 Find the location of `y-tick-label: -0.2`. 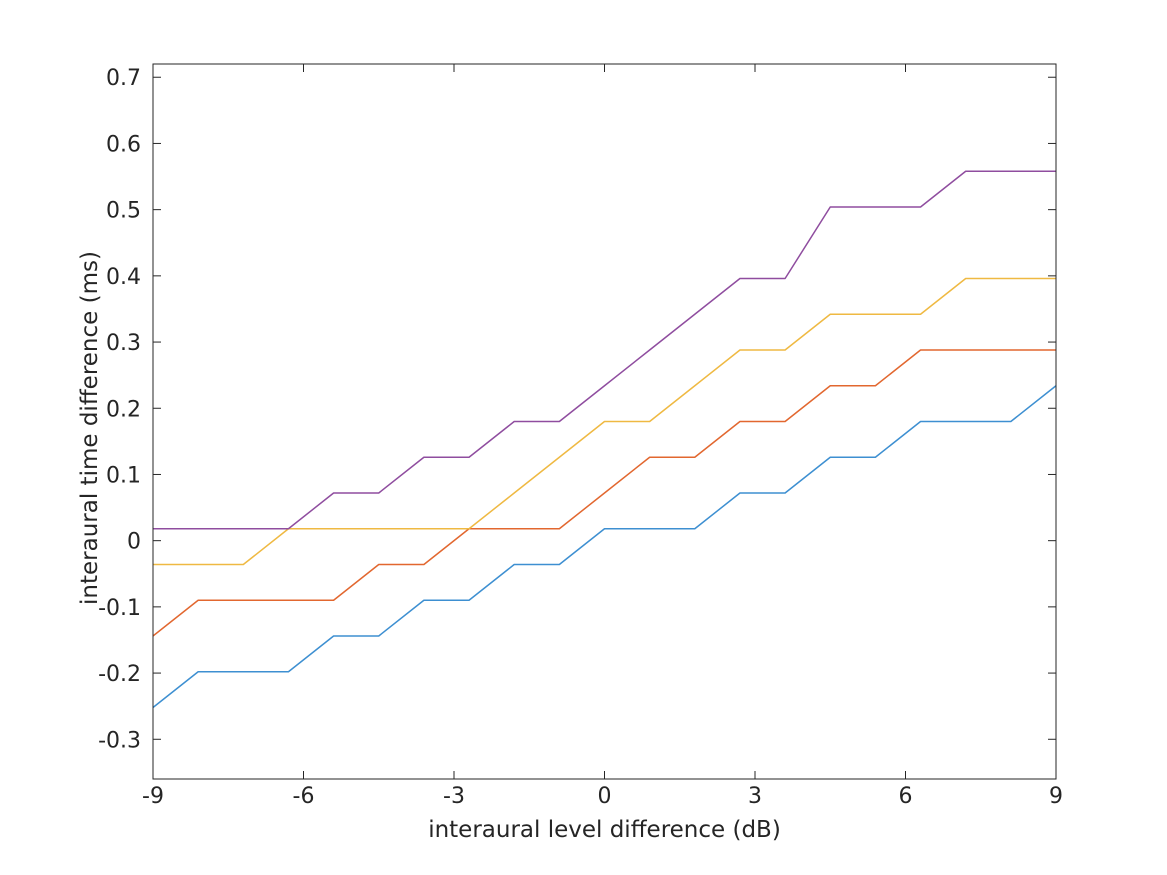

y-tick-label: -0.2 is located at coordinates (119, 674).